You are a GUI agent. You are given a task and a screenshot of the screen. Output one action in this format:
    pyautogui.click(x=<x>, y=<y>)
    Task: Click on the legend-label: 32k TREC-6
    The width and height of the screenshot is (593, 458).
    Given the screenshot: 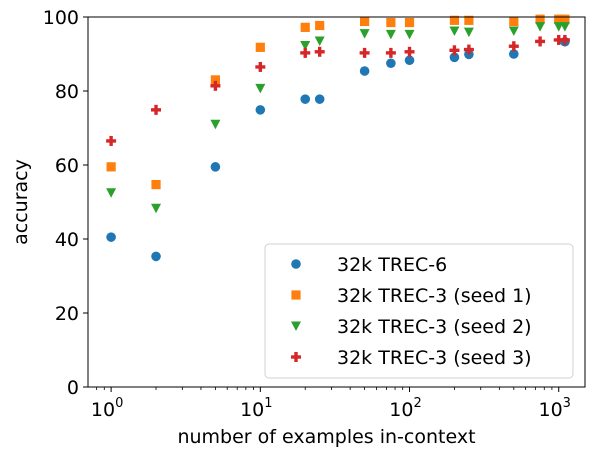 What is the action you would take?
    pyautogui.click(x=392, y=265)
    